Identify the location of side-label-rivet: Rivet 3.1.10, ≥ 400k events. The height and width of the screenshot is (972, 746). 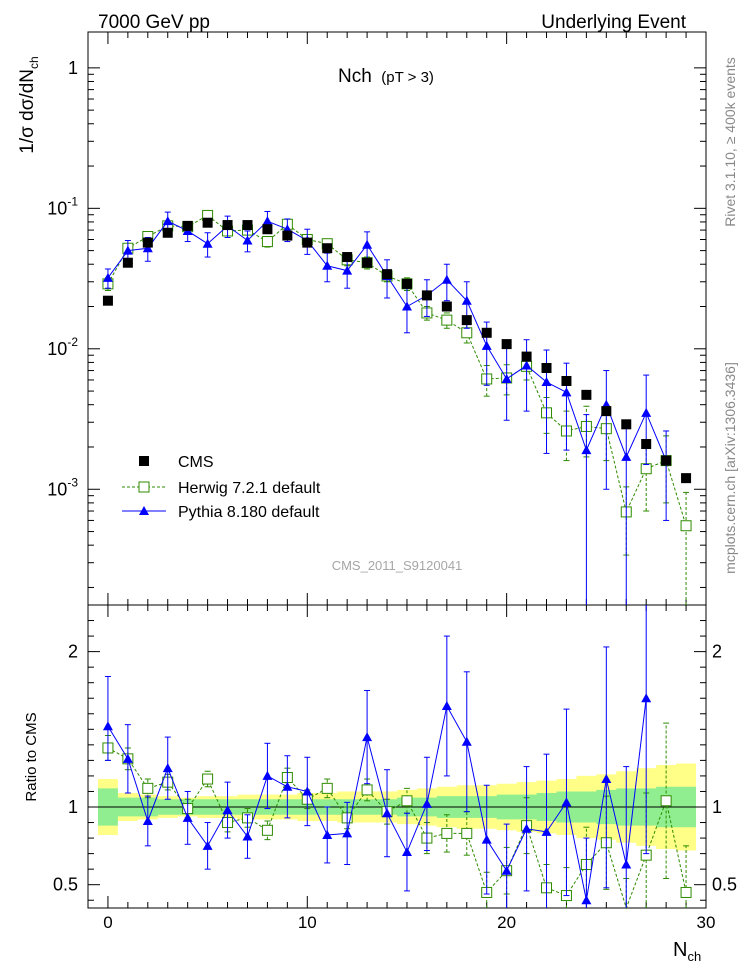
(730, 142).